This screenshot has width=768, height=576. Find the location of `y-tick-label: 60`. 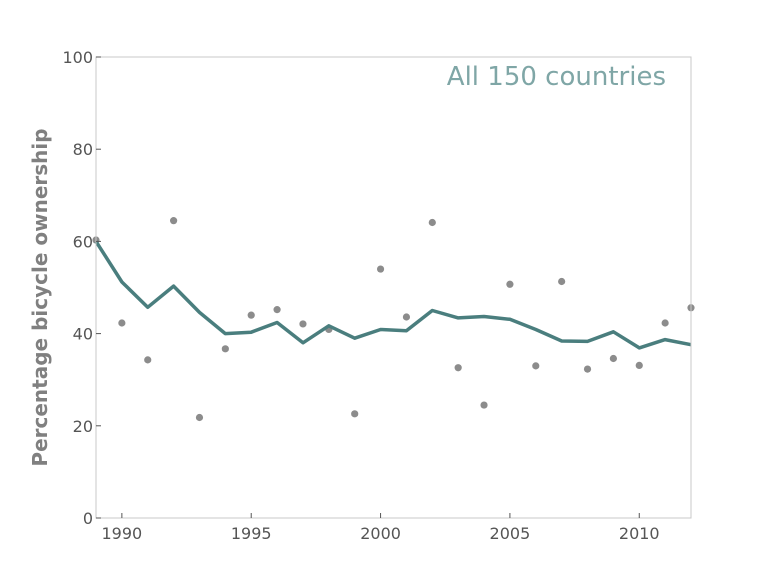

y-tick-label: 60 is located at coordinates (83, 241).